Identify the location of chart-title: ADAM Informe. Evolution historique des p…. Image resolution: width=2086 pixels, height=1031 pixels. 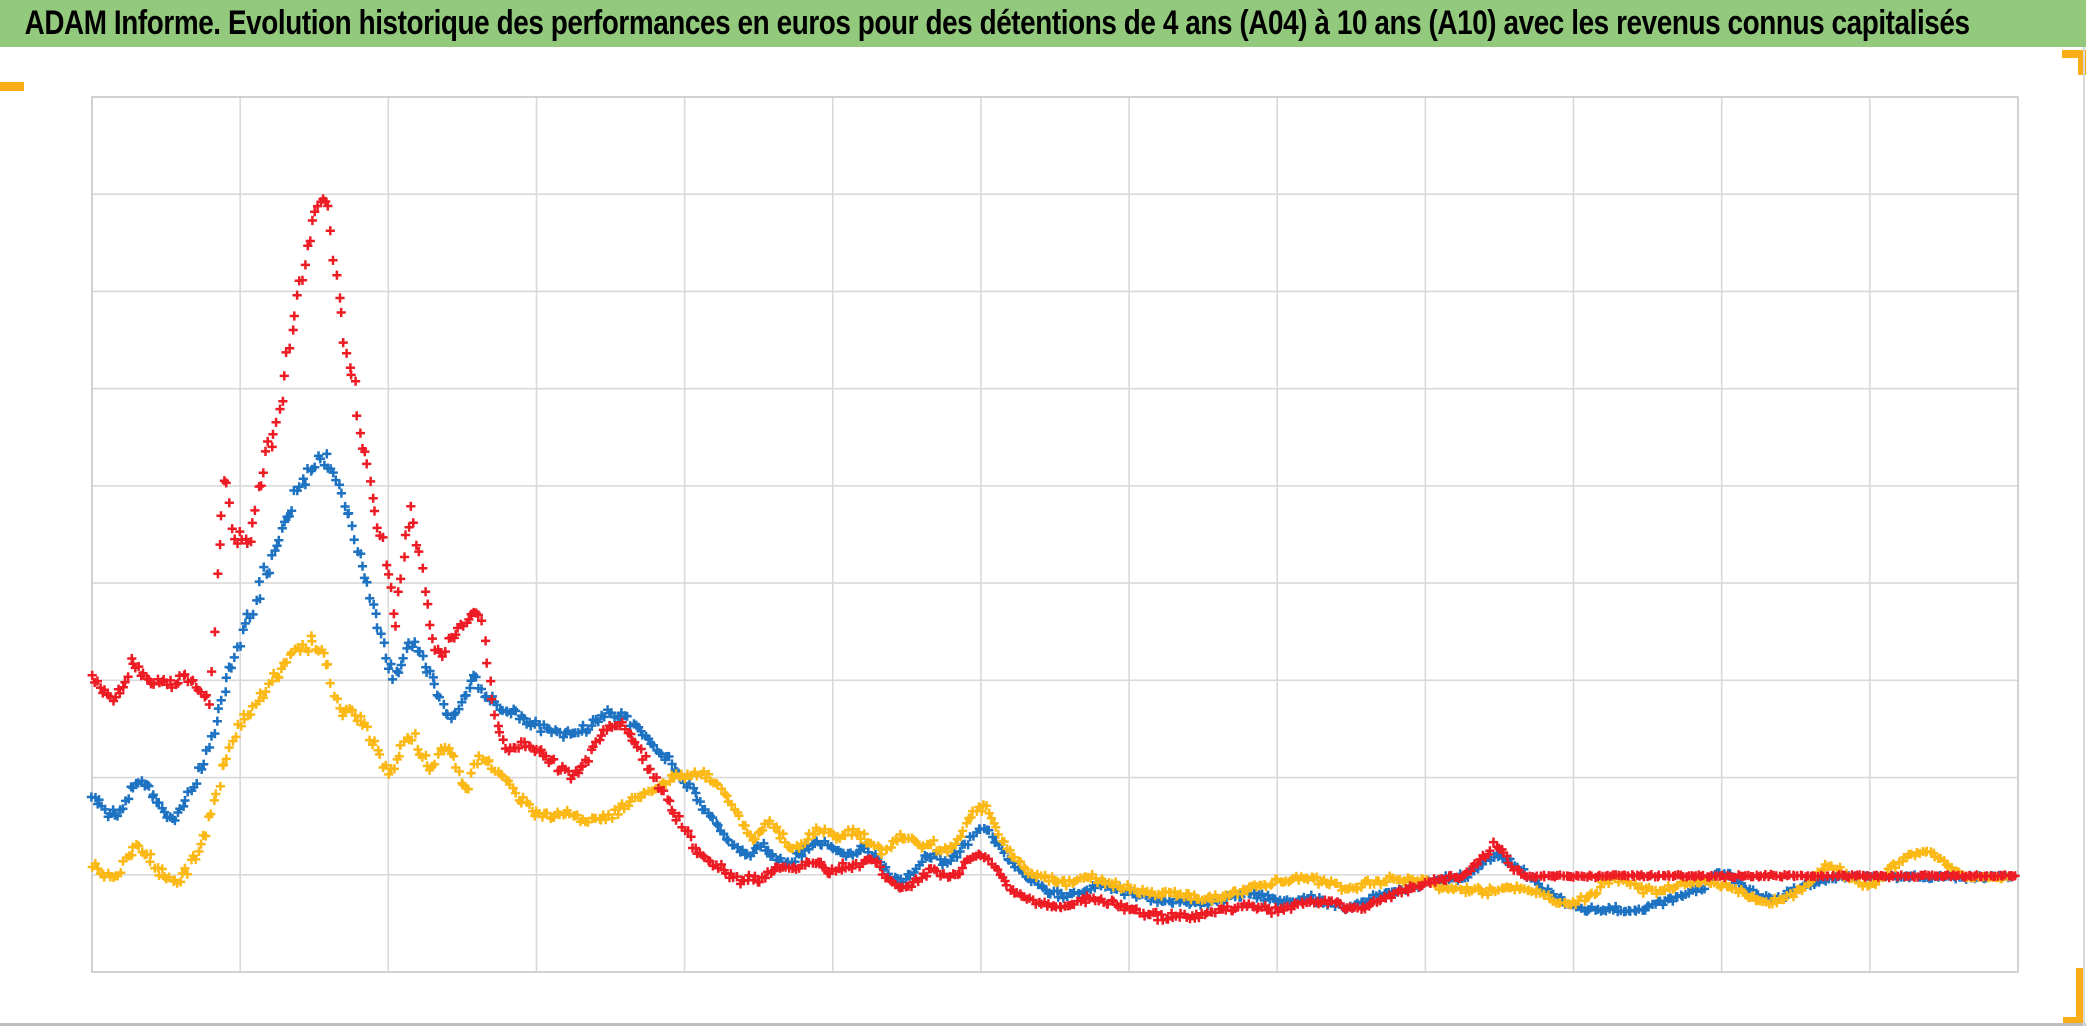
(997, 23).